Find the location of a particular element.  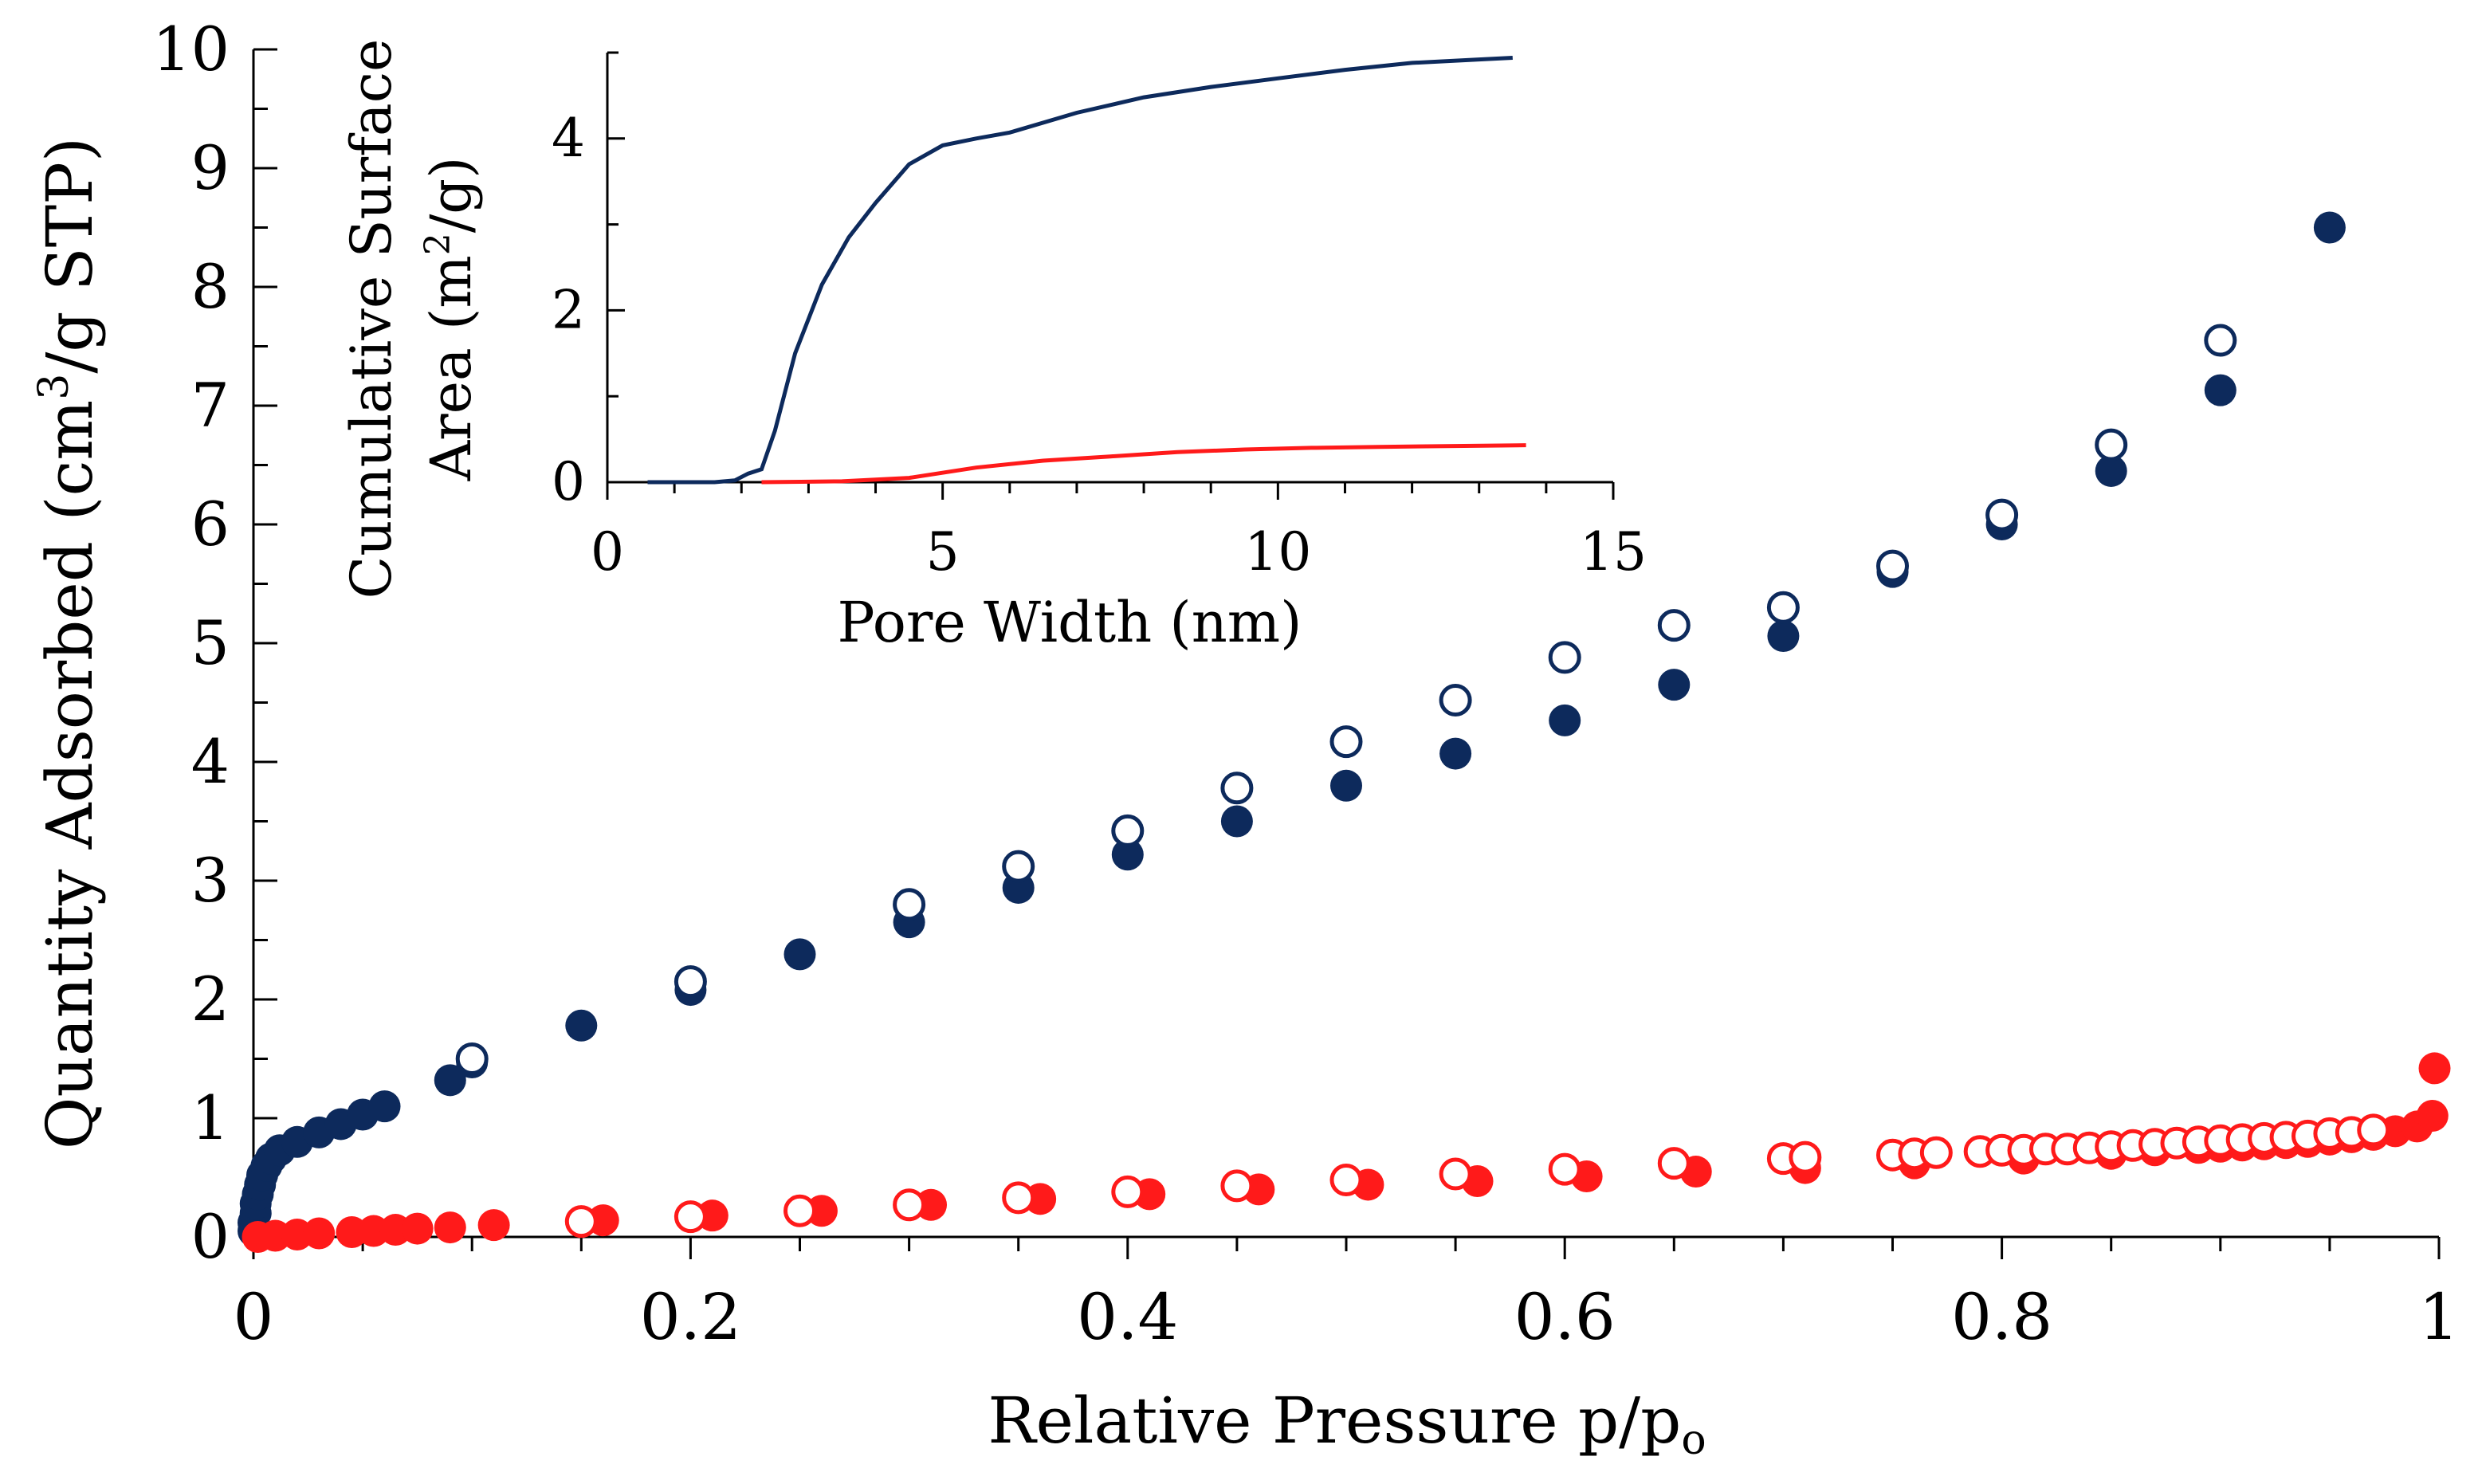

inset-x-tick-label: 0 is located at coordinates (607, 552).